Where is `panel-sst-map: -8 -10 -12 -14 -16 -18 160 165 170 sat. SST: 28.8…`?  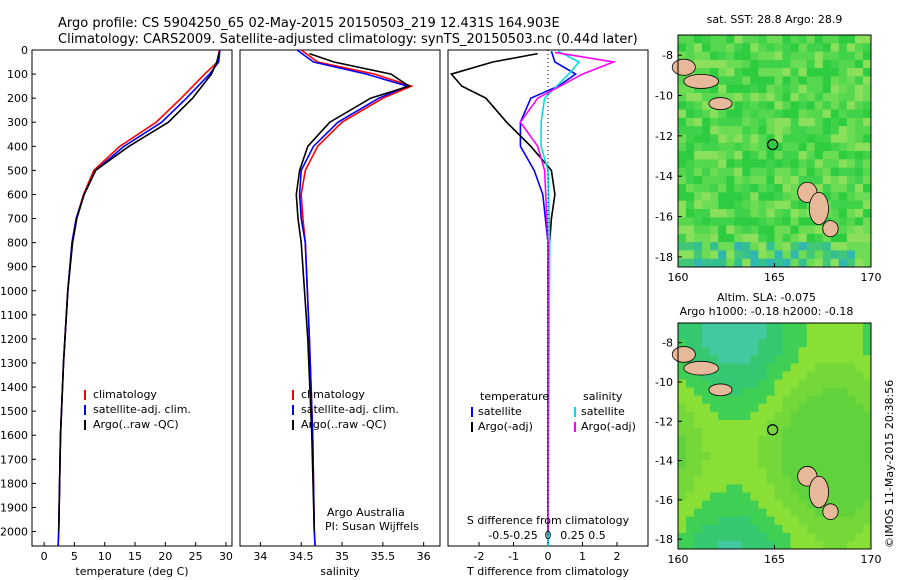
panel-sst-map: -8 -10 -12 -14 -16 -18 160 165 170 sat. SST: 28.8… is located at coordinates (768, 148).